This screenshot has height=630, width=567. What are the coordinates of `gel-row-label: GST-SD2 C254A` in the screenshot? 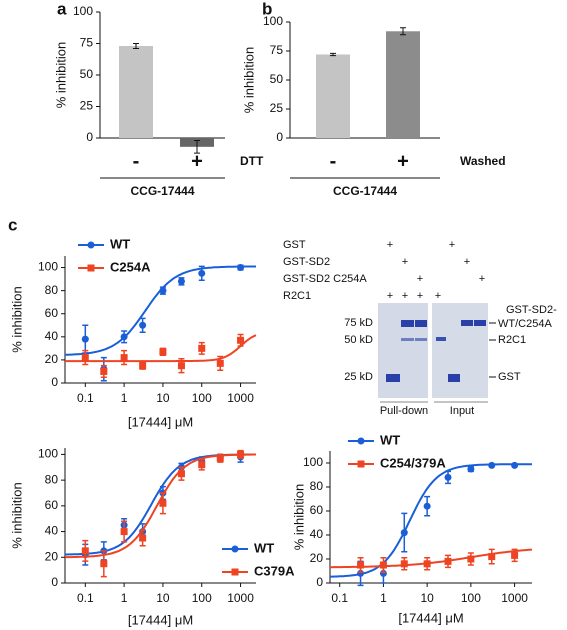 It's located at (325, 279).